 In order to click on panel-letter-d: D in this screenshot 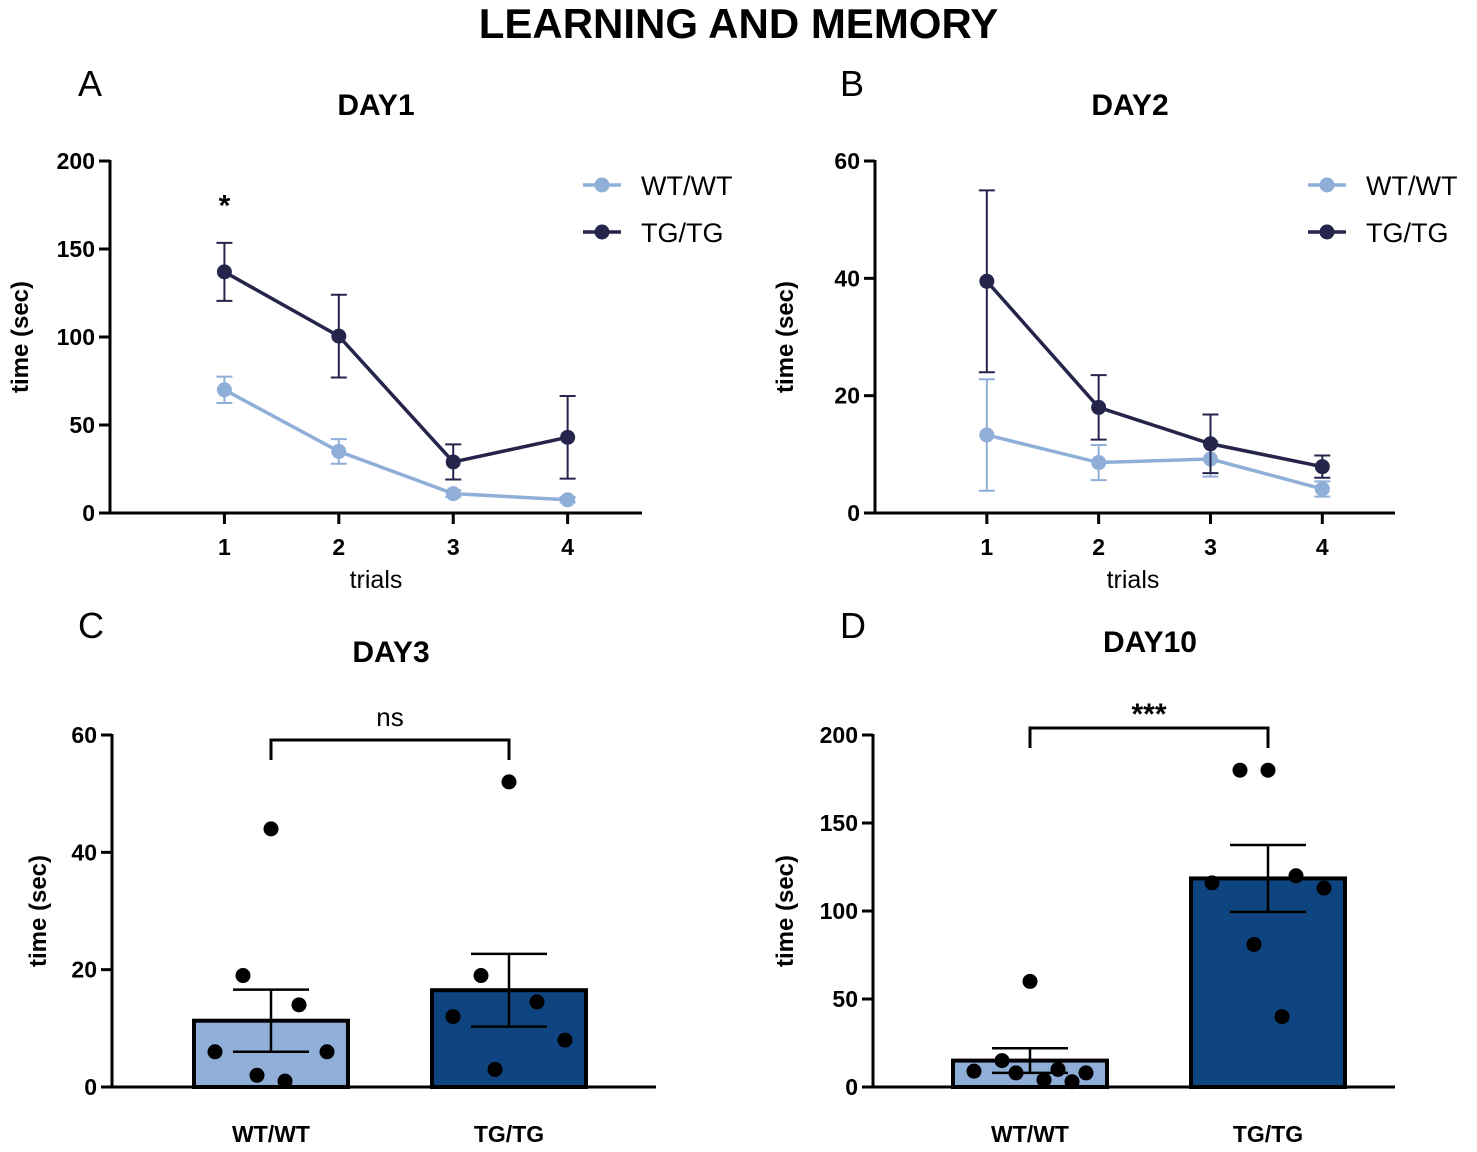, I will do `click(853, 625)`.